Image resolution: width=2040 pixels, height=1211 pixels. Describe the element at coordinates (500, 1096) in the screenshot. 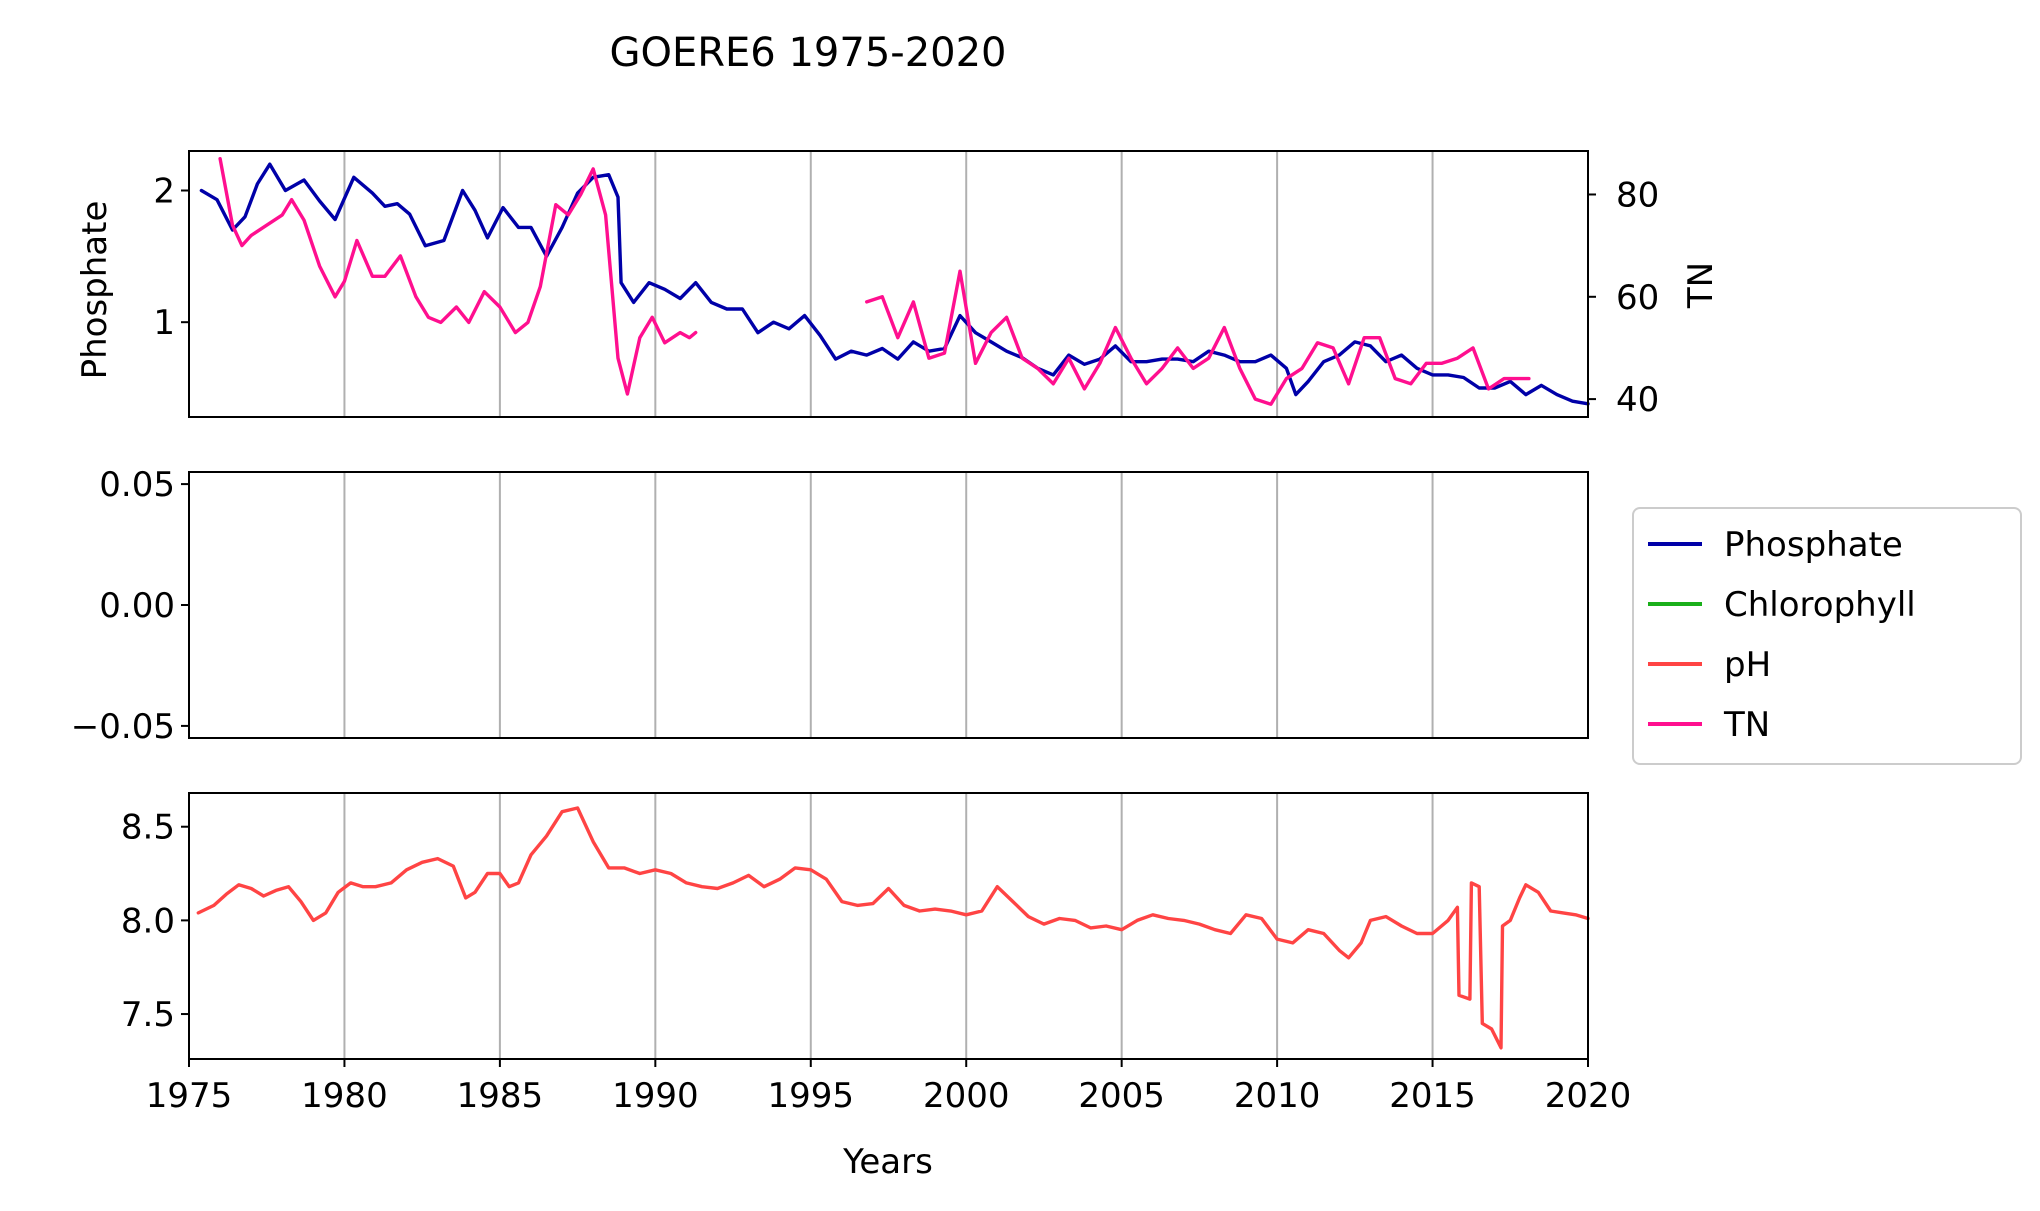

I see `x-tick-label: 1985` at that location.